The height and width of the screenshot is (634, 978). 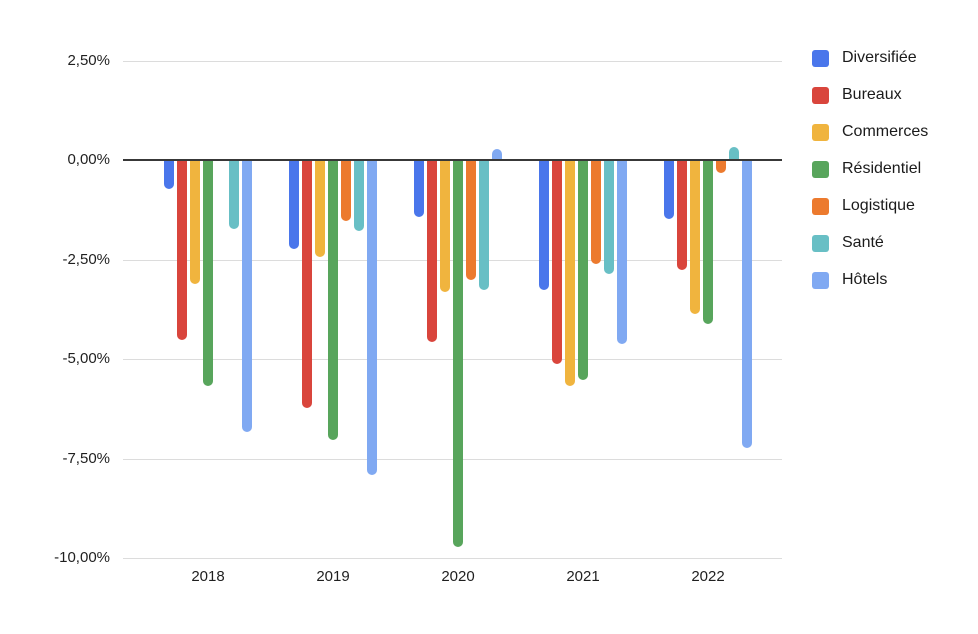 I want to click on legend-label: Santé, so click(x=863, y=242).